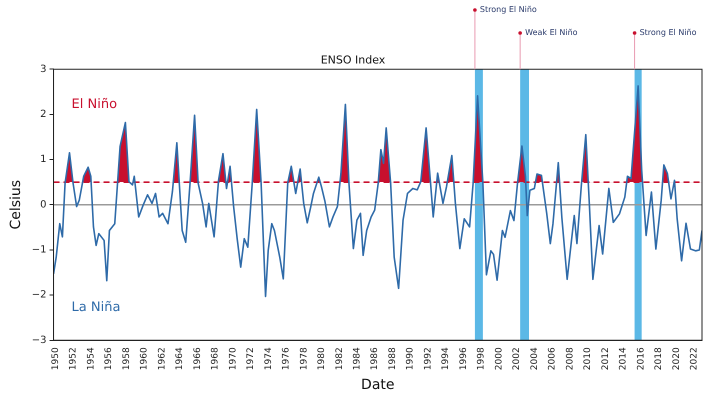 Image resolution: width=720 pixels, height=398 pixels. What do you see at coordinates (43, 160) in the screenshot?
I see `y-tick-label: 1` at bounding box center [43, 160].